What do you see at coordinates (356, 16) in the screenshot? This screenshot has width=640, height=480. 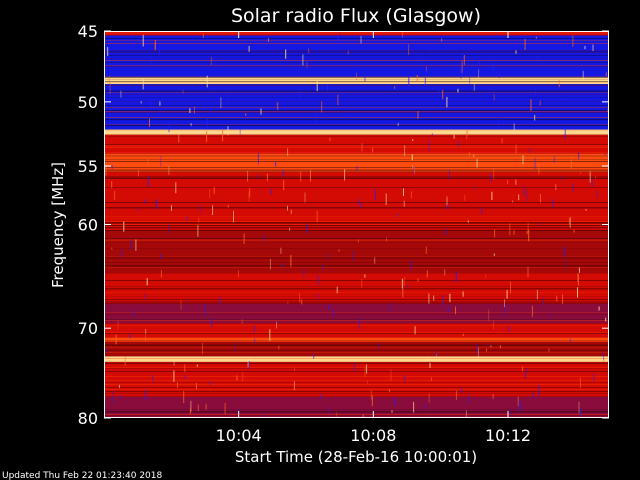 I see `chart-title: Solar radio Flux (Glasgow)` at bounding box center [356, 16].